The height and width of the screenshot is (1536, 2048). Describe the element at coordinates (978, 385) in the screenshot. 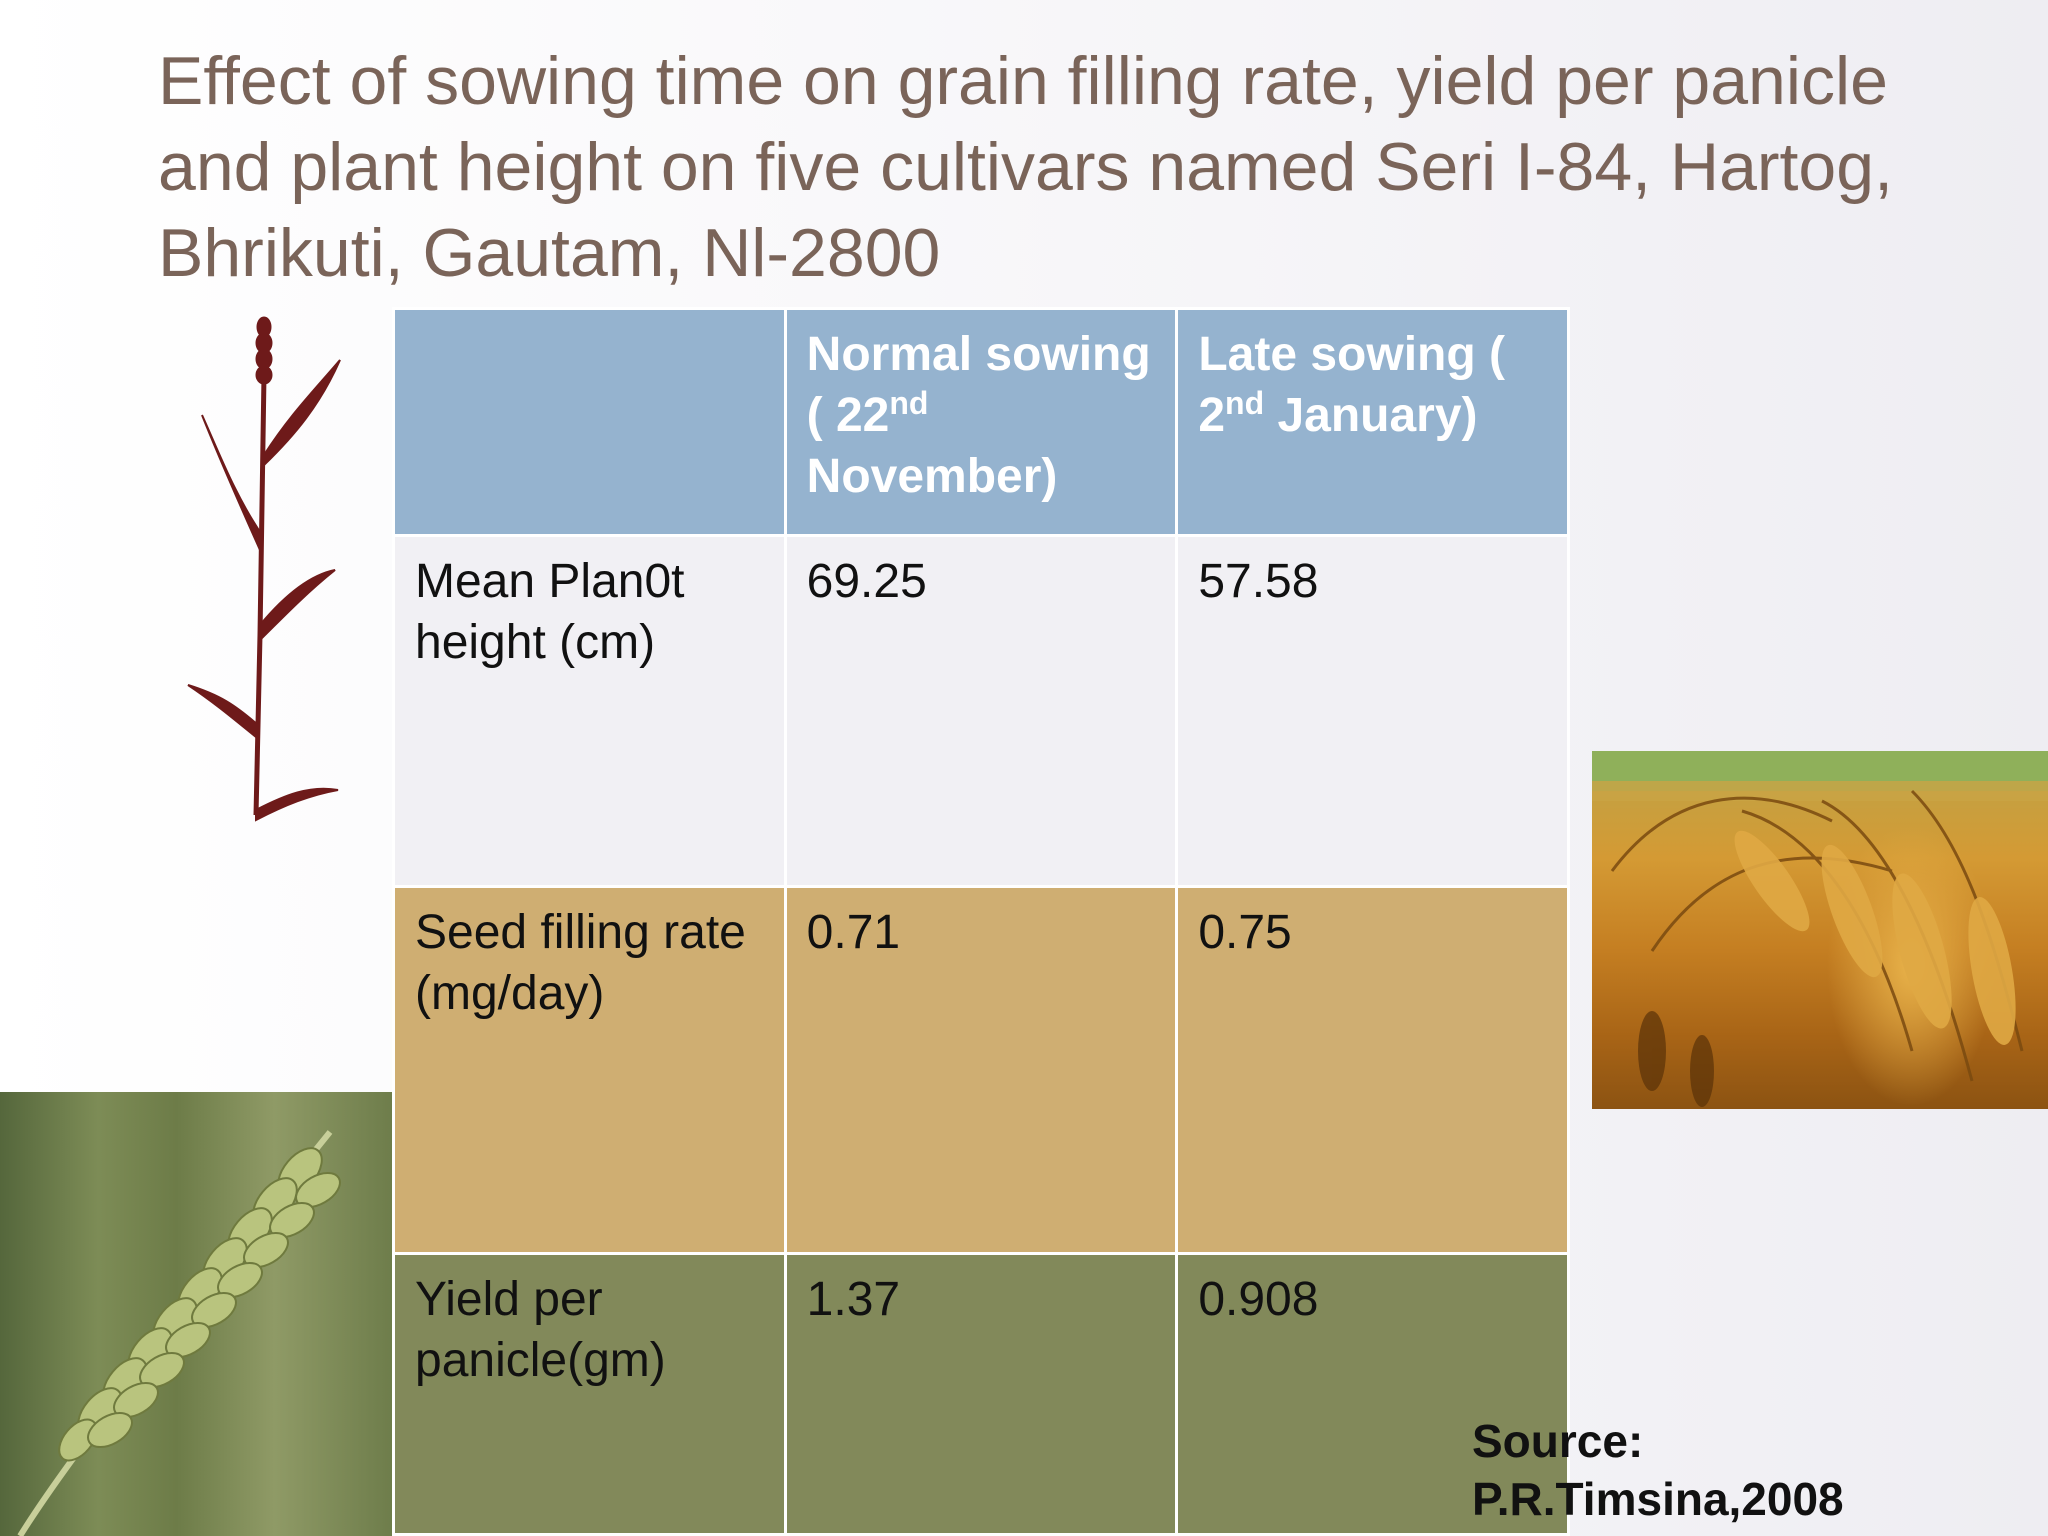

I see `header-normal-text: Normal sowing ( 22` at that location.